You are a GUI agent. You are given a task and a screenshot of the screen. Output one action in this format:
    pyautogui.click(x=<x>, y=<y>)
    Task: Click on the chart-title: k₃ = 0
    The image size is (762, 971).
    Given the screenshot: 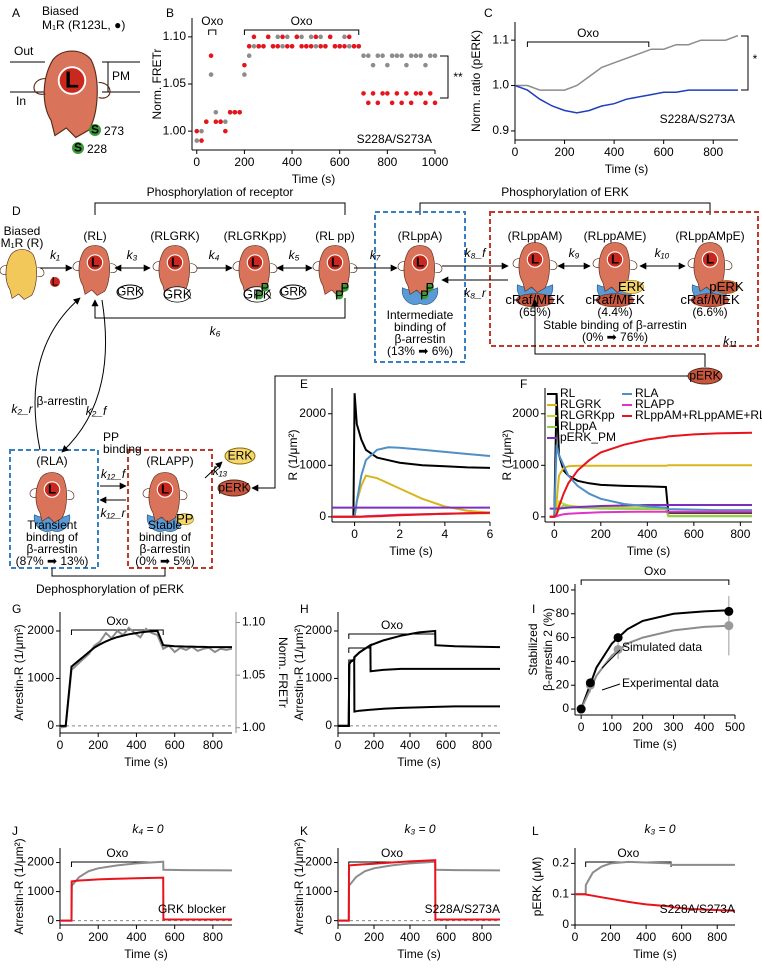 What is the action you would take?
    pyautogui.click(x=419, y=829)
    